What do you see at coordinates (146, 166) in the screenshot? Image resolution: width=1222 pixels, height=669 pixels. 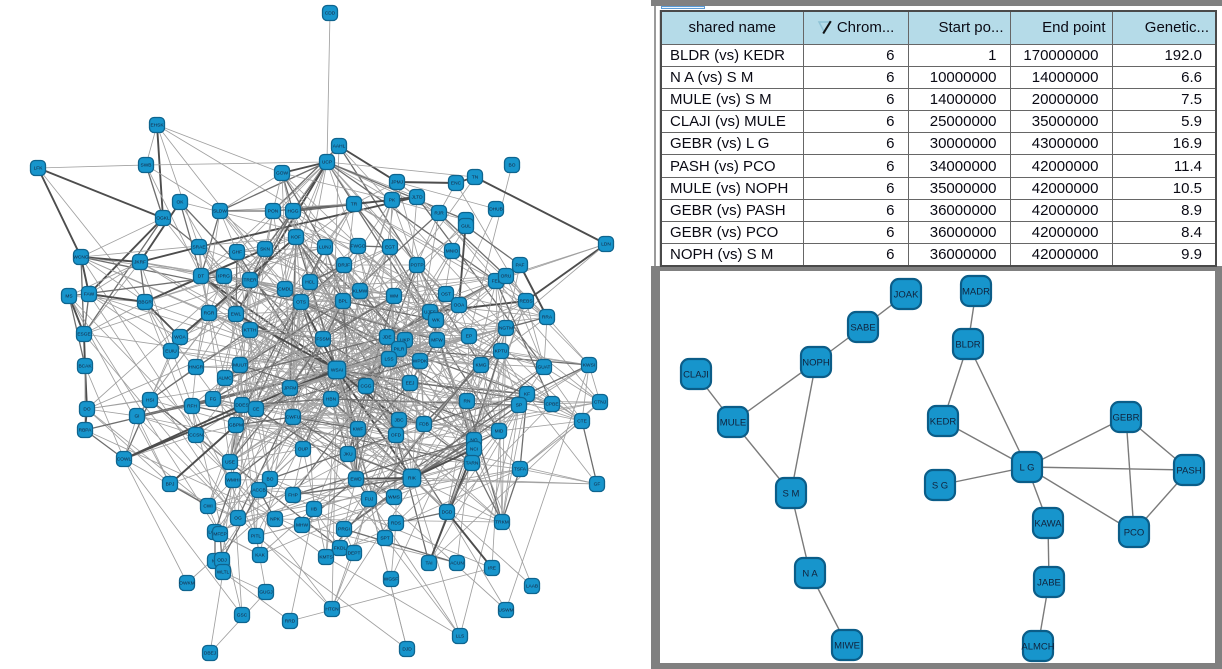 I see `svg-text: SWB` at bounding box center [146, 166].